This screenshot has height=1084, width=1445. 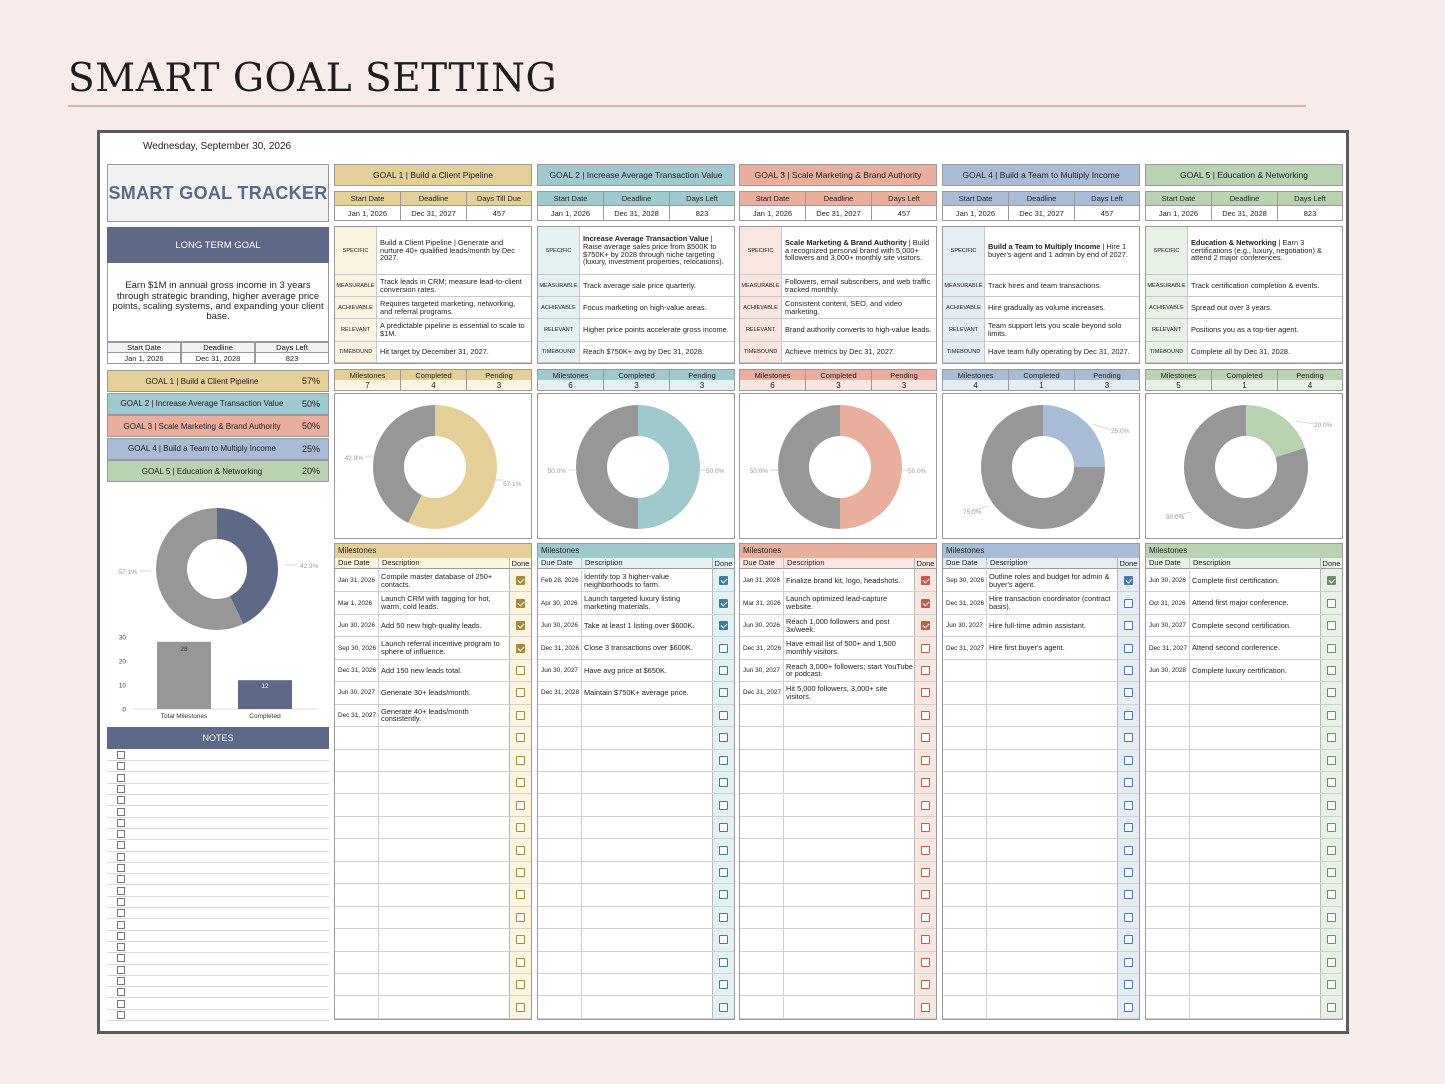 What do you see at coordinates (1168, 670) in the screenshot?
I see `milestone-date: Jun 30, 2028` at bounding box center [1168, 670].